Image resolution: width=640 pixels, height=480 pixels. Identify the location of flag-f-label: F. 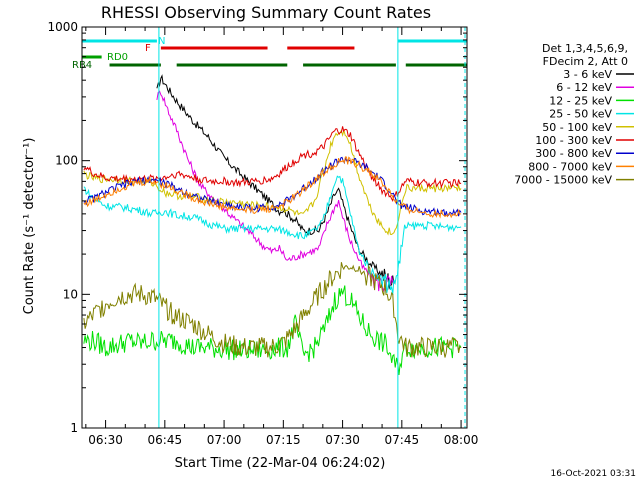
(148, 48).